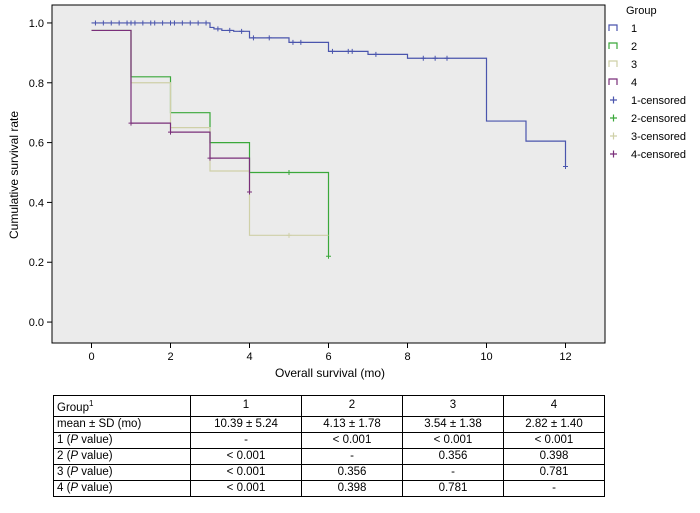  What do you see at coordinates (634, 65) in the screenshot?
I see `legend-label: 3` at bounding box center [634, 65].